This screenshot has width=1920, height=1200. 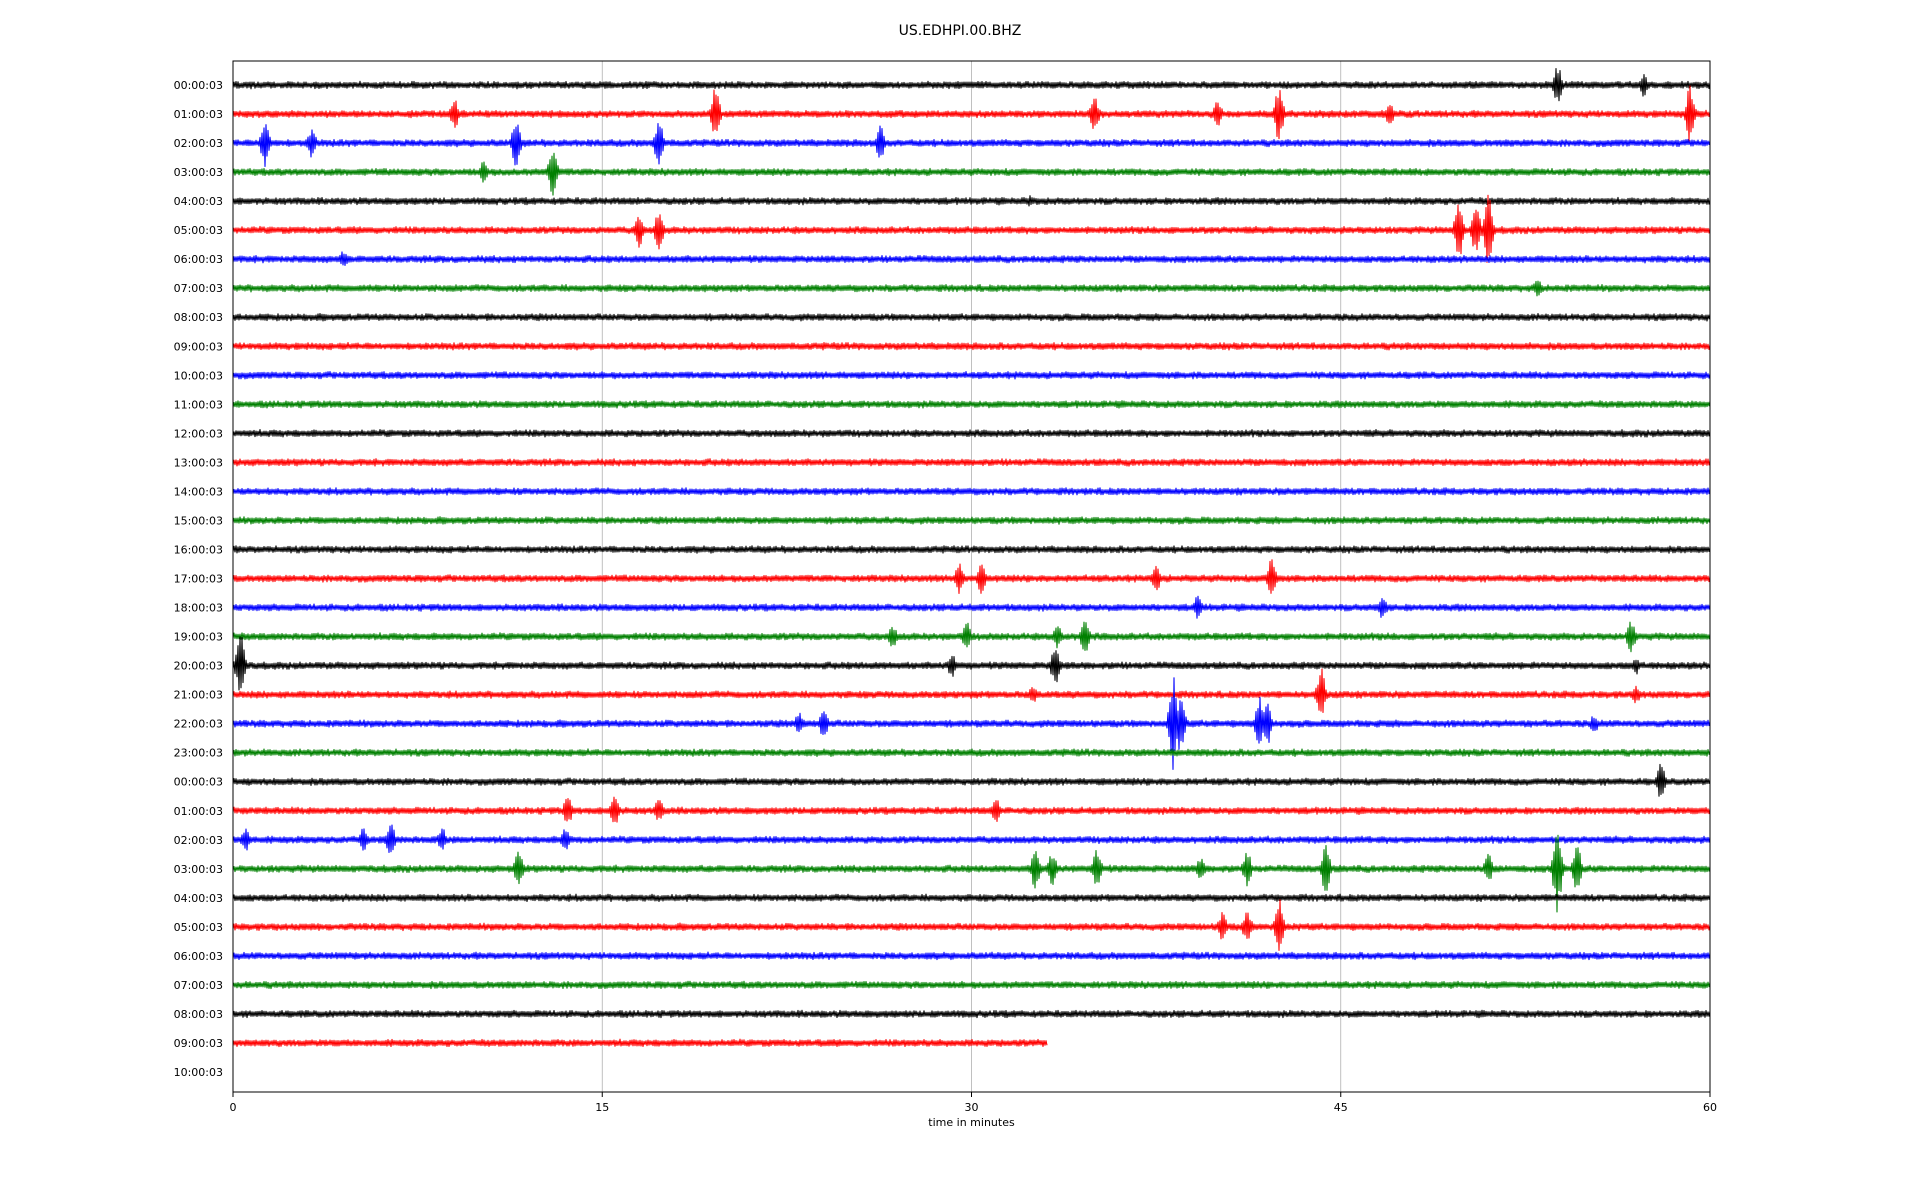 I want to click on x-tick-label: 30, so click(x=972, y=1107).